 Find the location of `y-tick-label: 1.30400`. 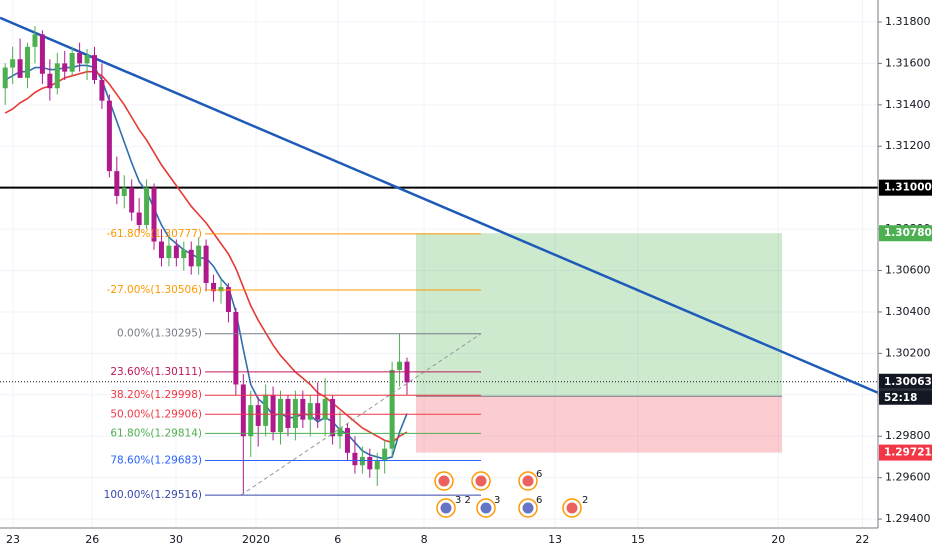

y-tick-label: 1.30400 is located at coordinates (908, 311).